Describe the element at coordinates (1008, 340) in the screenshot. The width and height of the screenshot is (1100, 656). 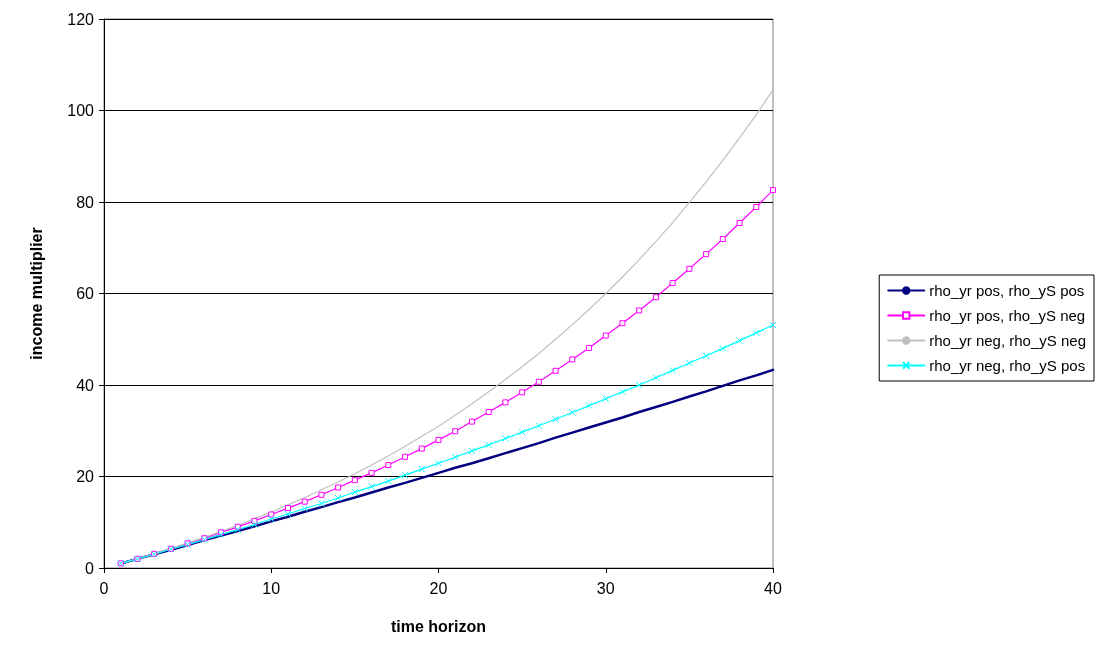
I see `legend-label: rho_yr neg, rho_yS neg` at that location.